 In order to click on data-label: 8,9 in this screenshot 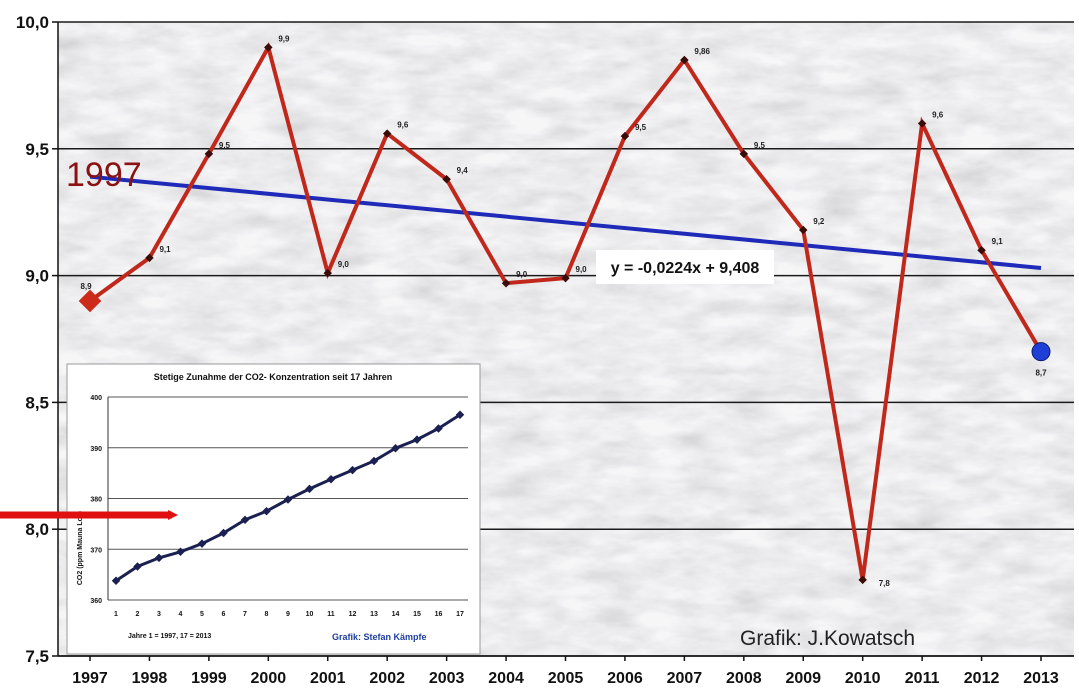, I will do `click(86, 286)`.